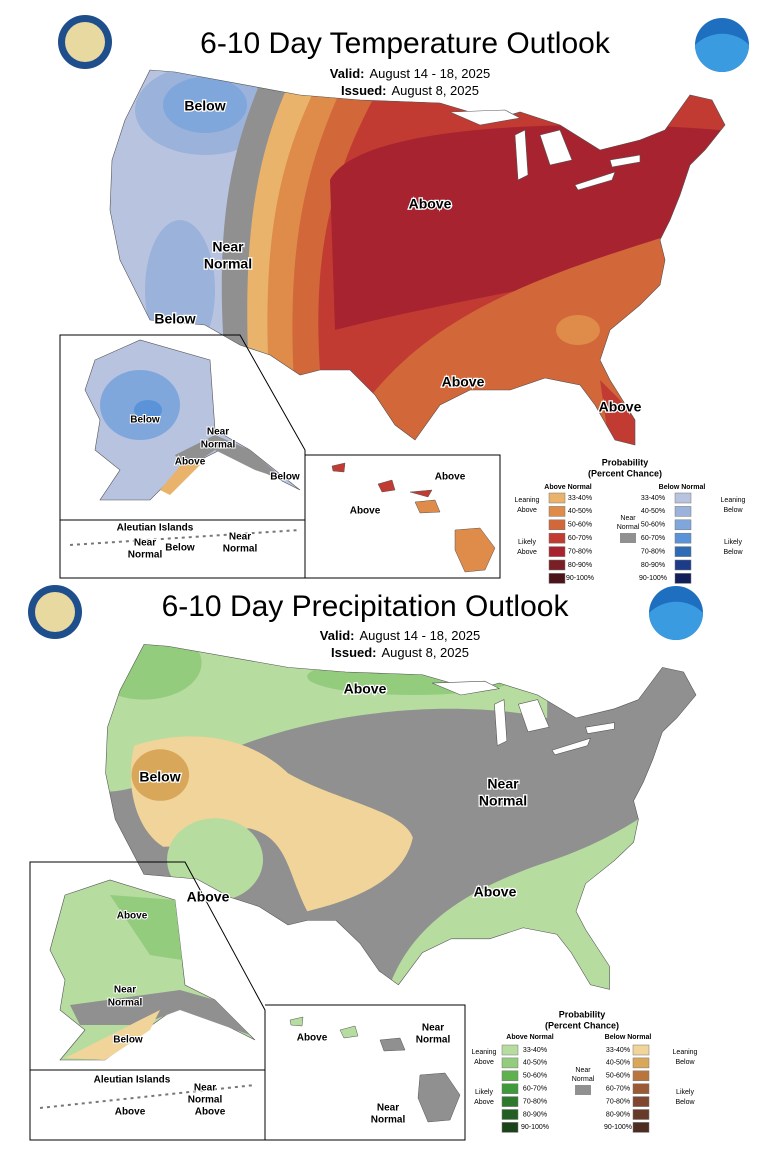 This screenshot has height=1164, width=780. I want to click on legend-title: Probability, so click(582, 1014).